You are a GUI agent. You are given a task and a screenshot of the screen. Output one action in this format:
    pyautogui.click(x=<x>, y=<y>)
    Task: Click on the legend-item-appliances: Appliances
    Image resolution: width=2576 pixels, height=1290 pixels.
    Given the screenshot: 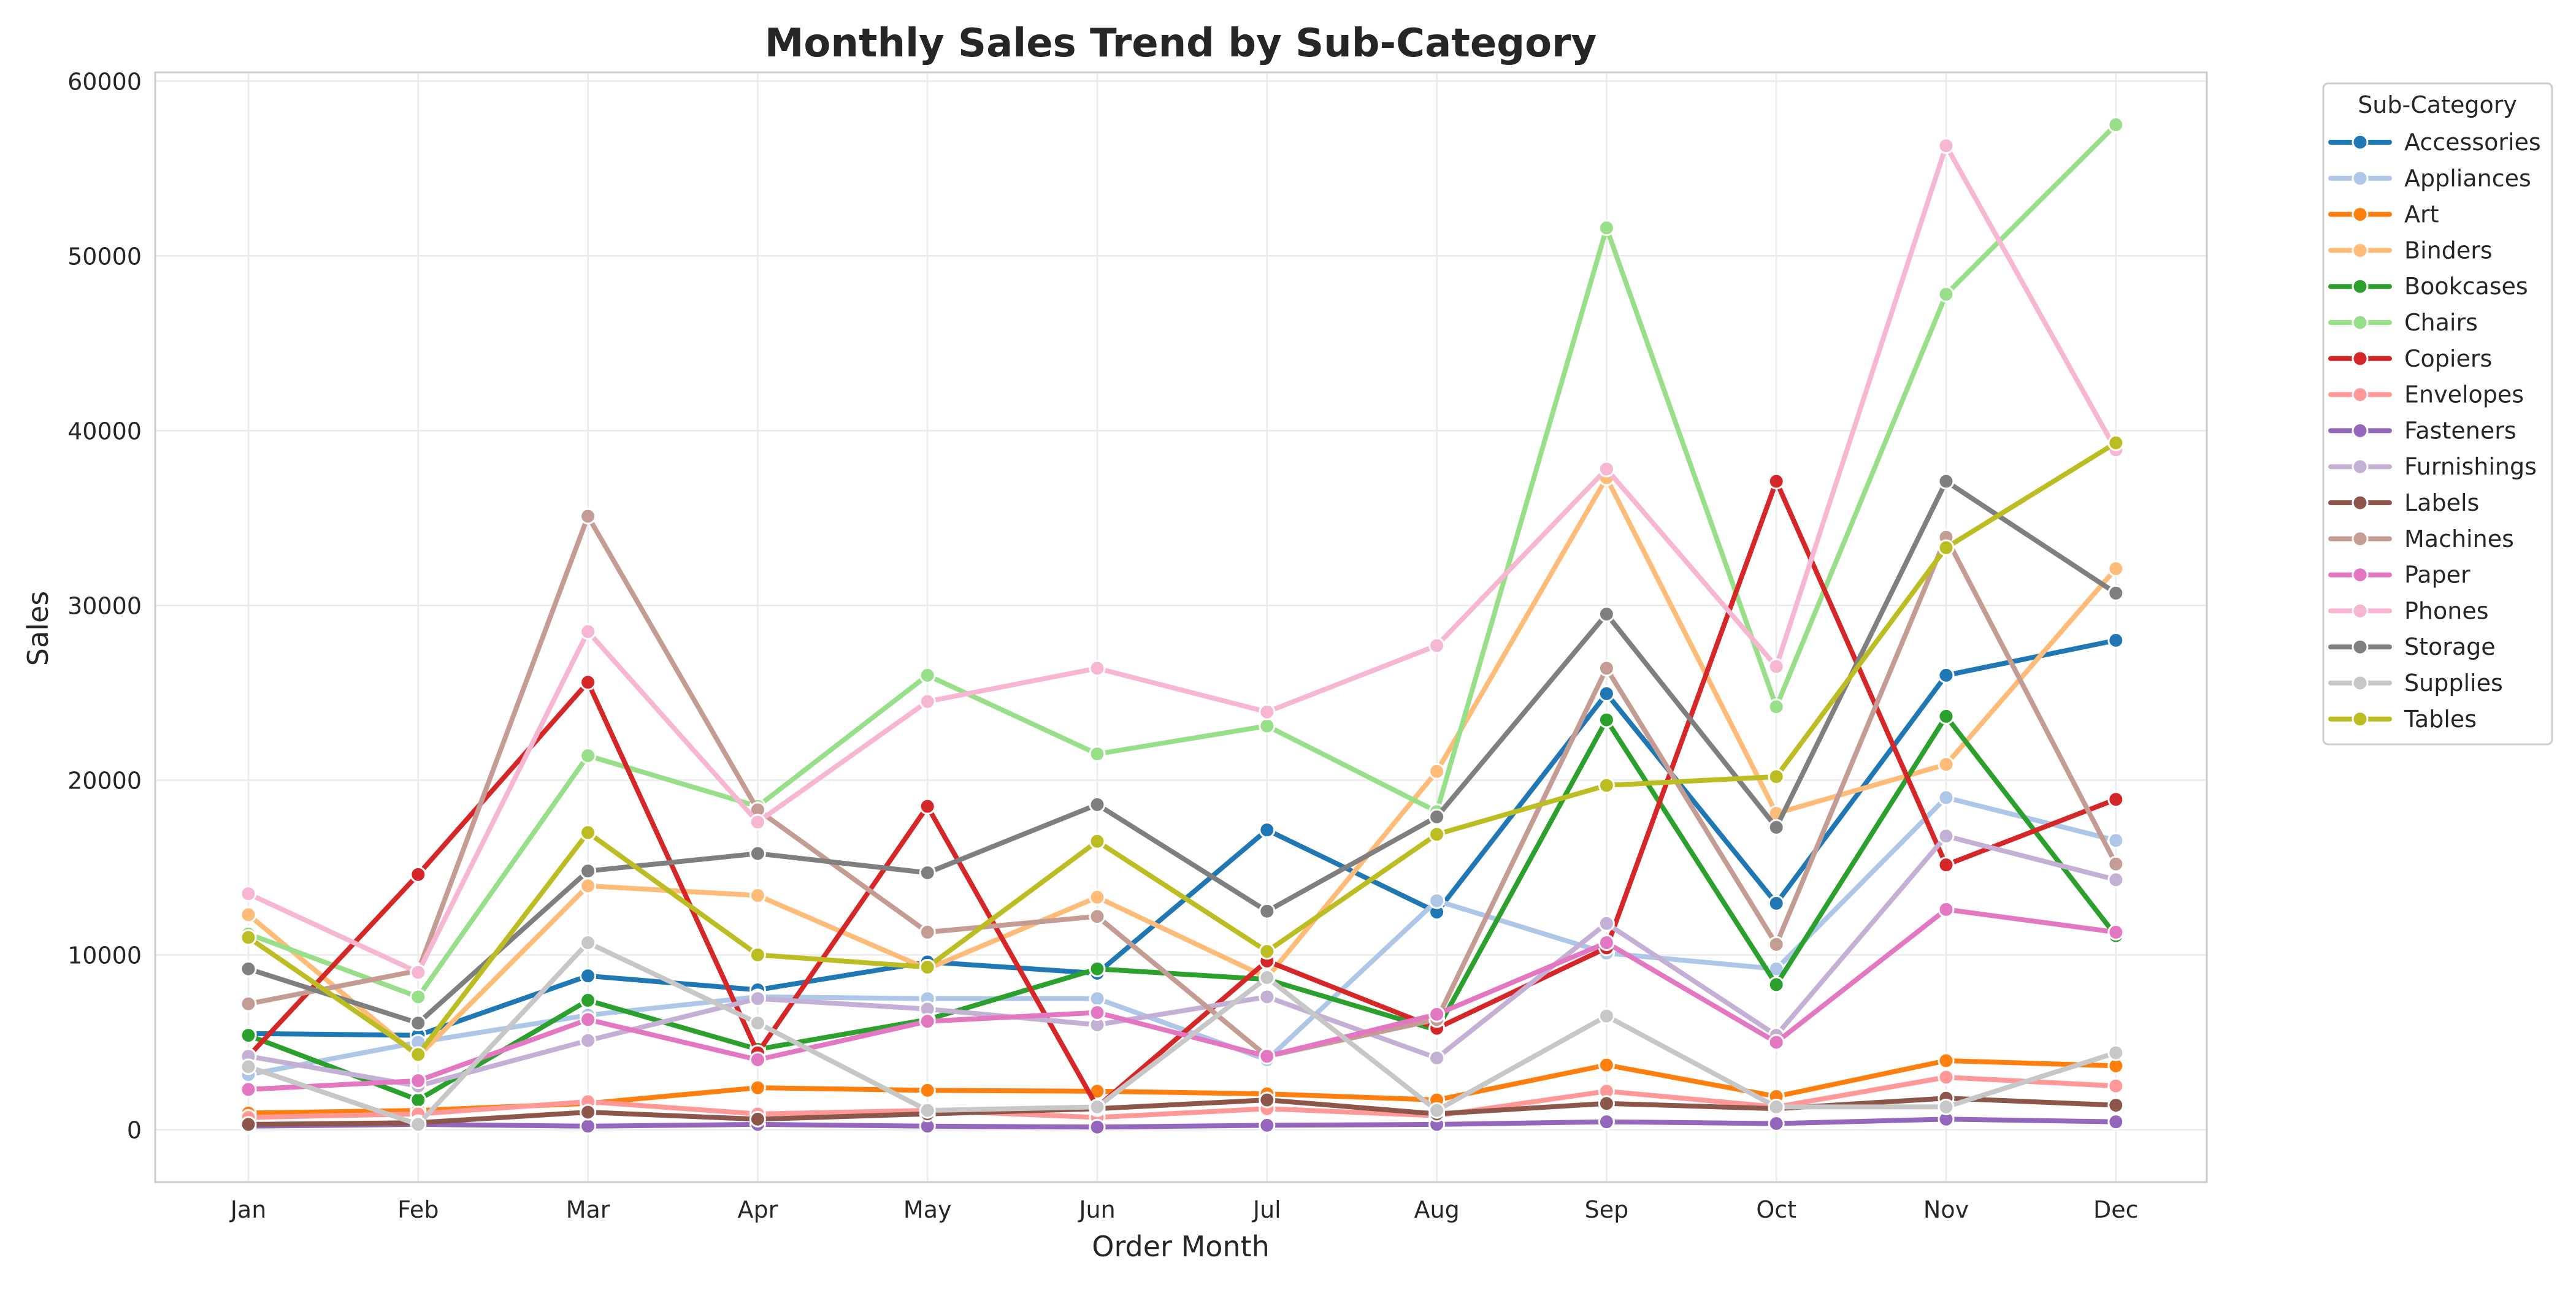 What is the action you would take?
    pyautogui.click(x=2429, y=178)
    